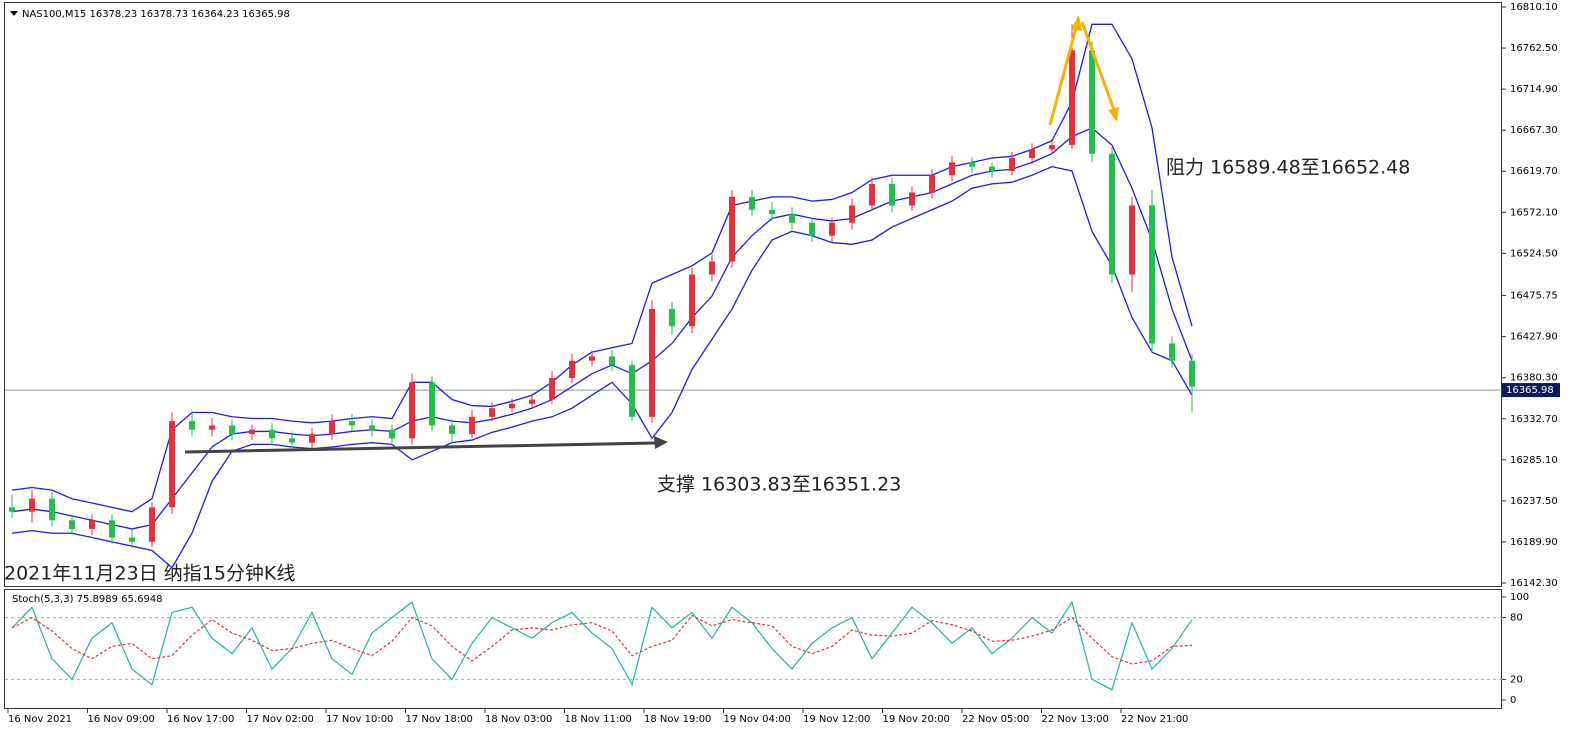 The image size is (1574, 740). What do you see at coordinates (439, 719) in the screenshot?
I see `x-tick-label: 17 Nov 18:00` at bounding box center [439, 719].